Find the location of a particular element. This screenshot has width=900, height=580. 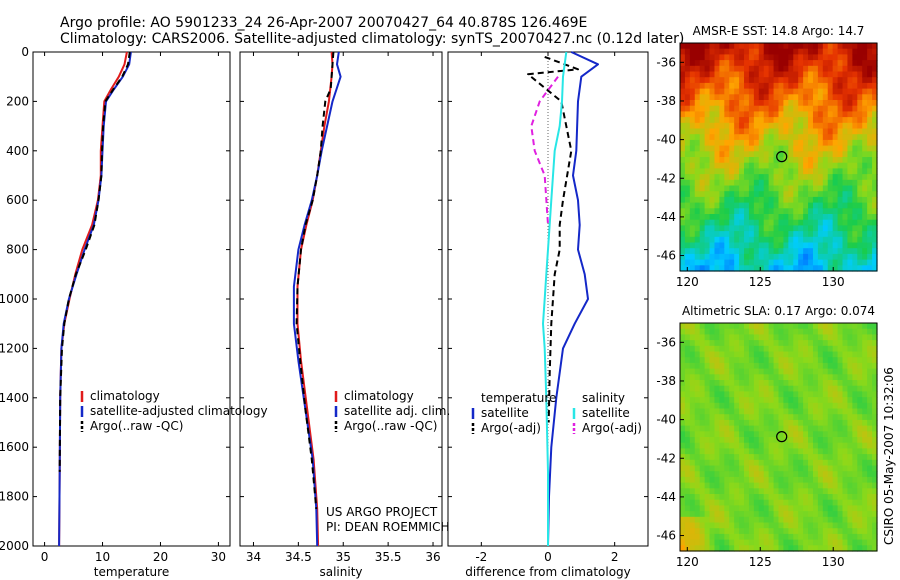

difference-xlabel: difference from climatology is located at coordinates (548, 572).